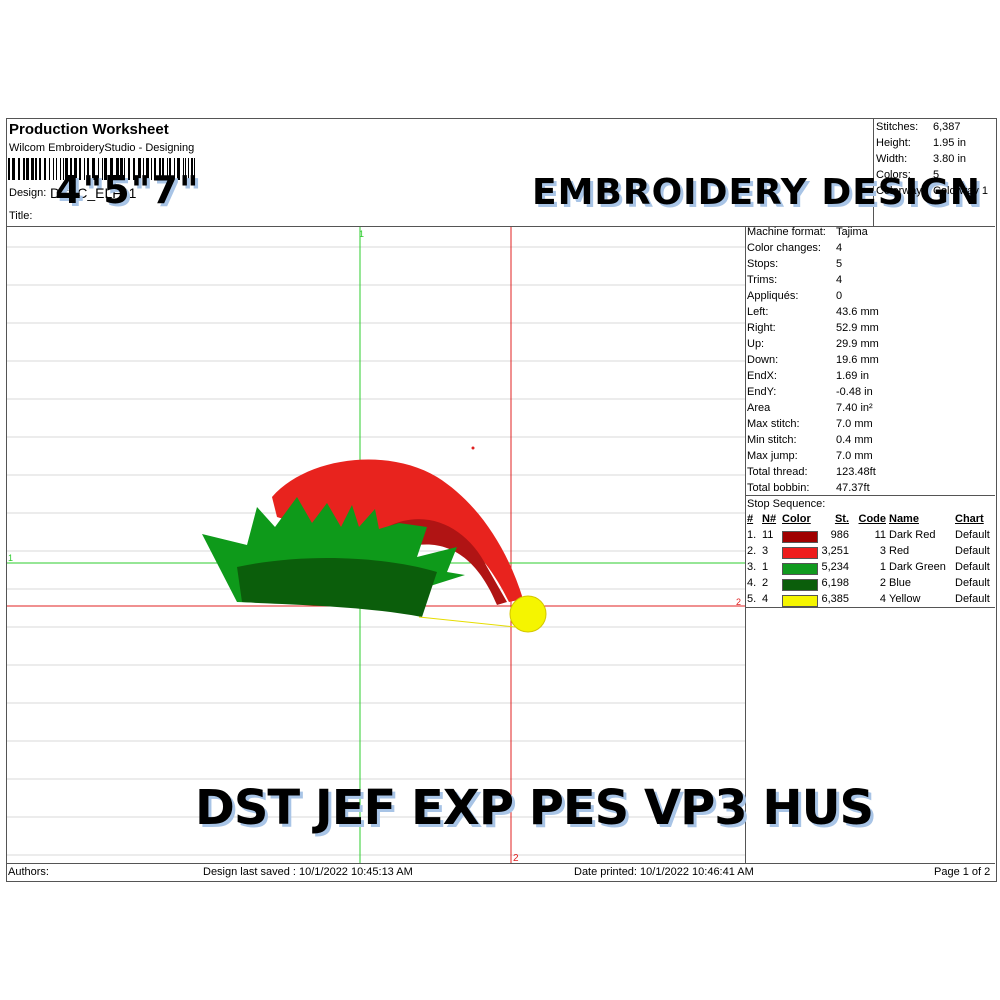 The height and width of the screenshot is (1000, 1000). What do you see at coordinates (772, 456) in the screenshot?
I see `stat-label: Max jump:` at bounding box center [772, 456].